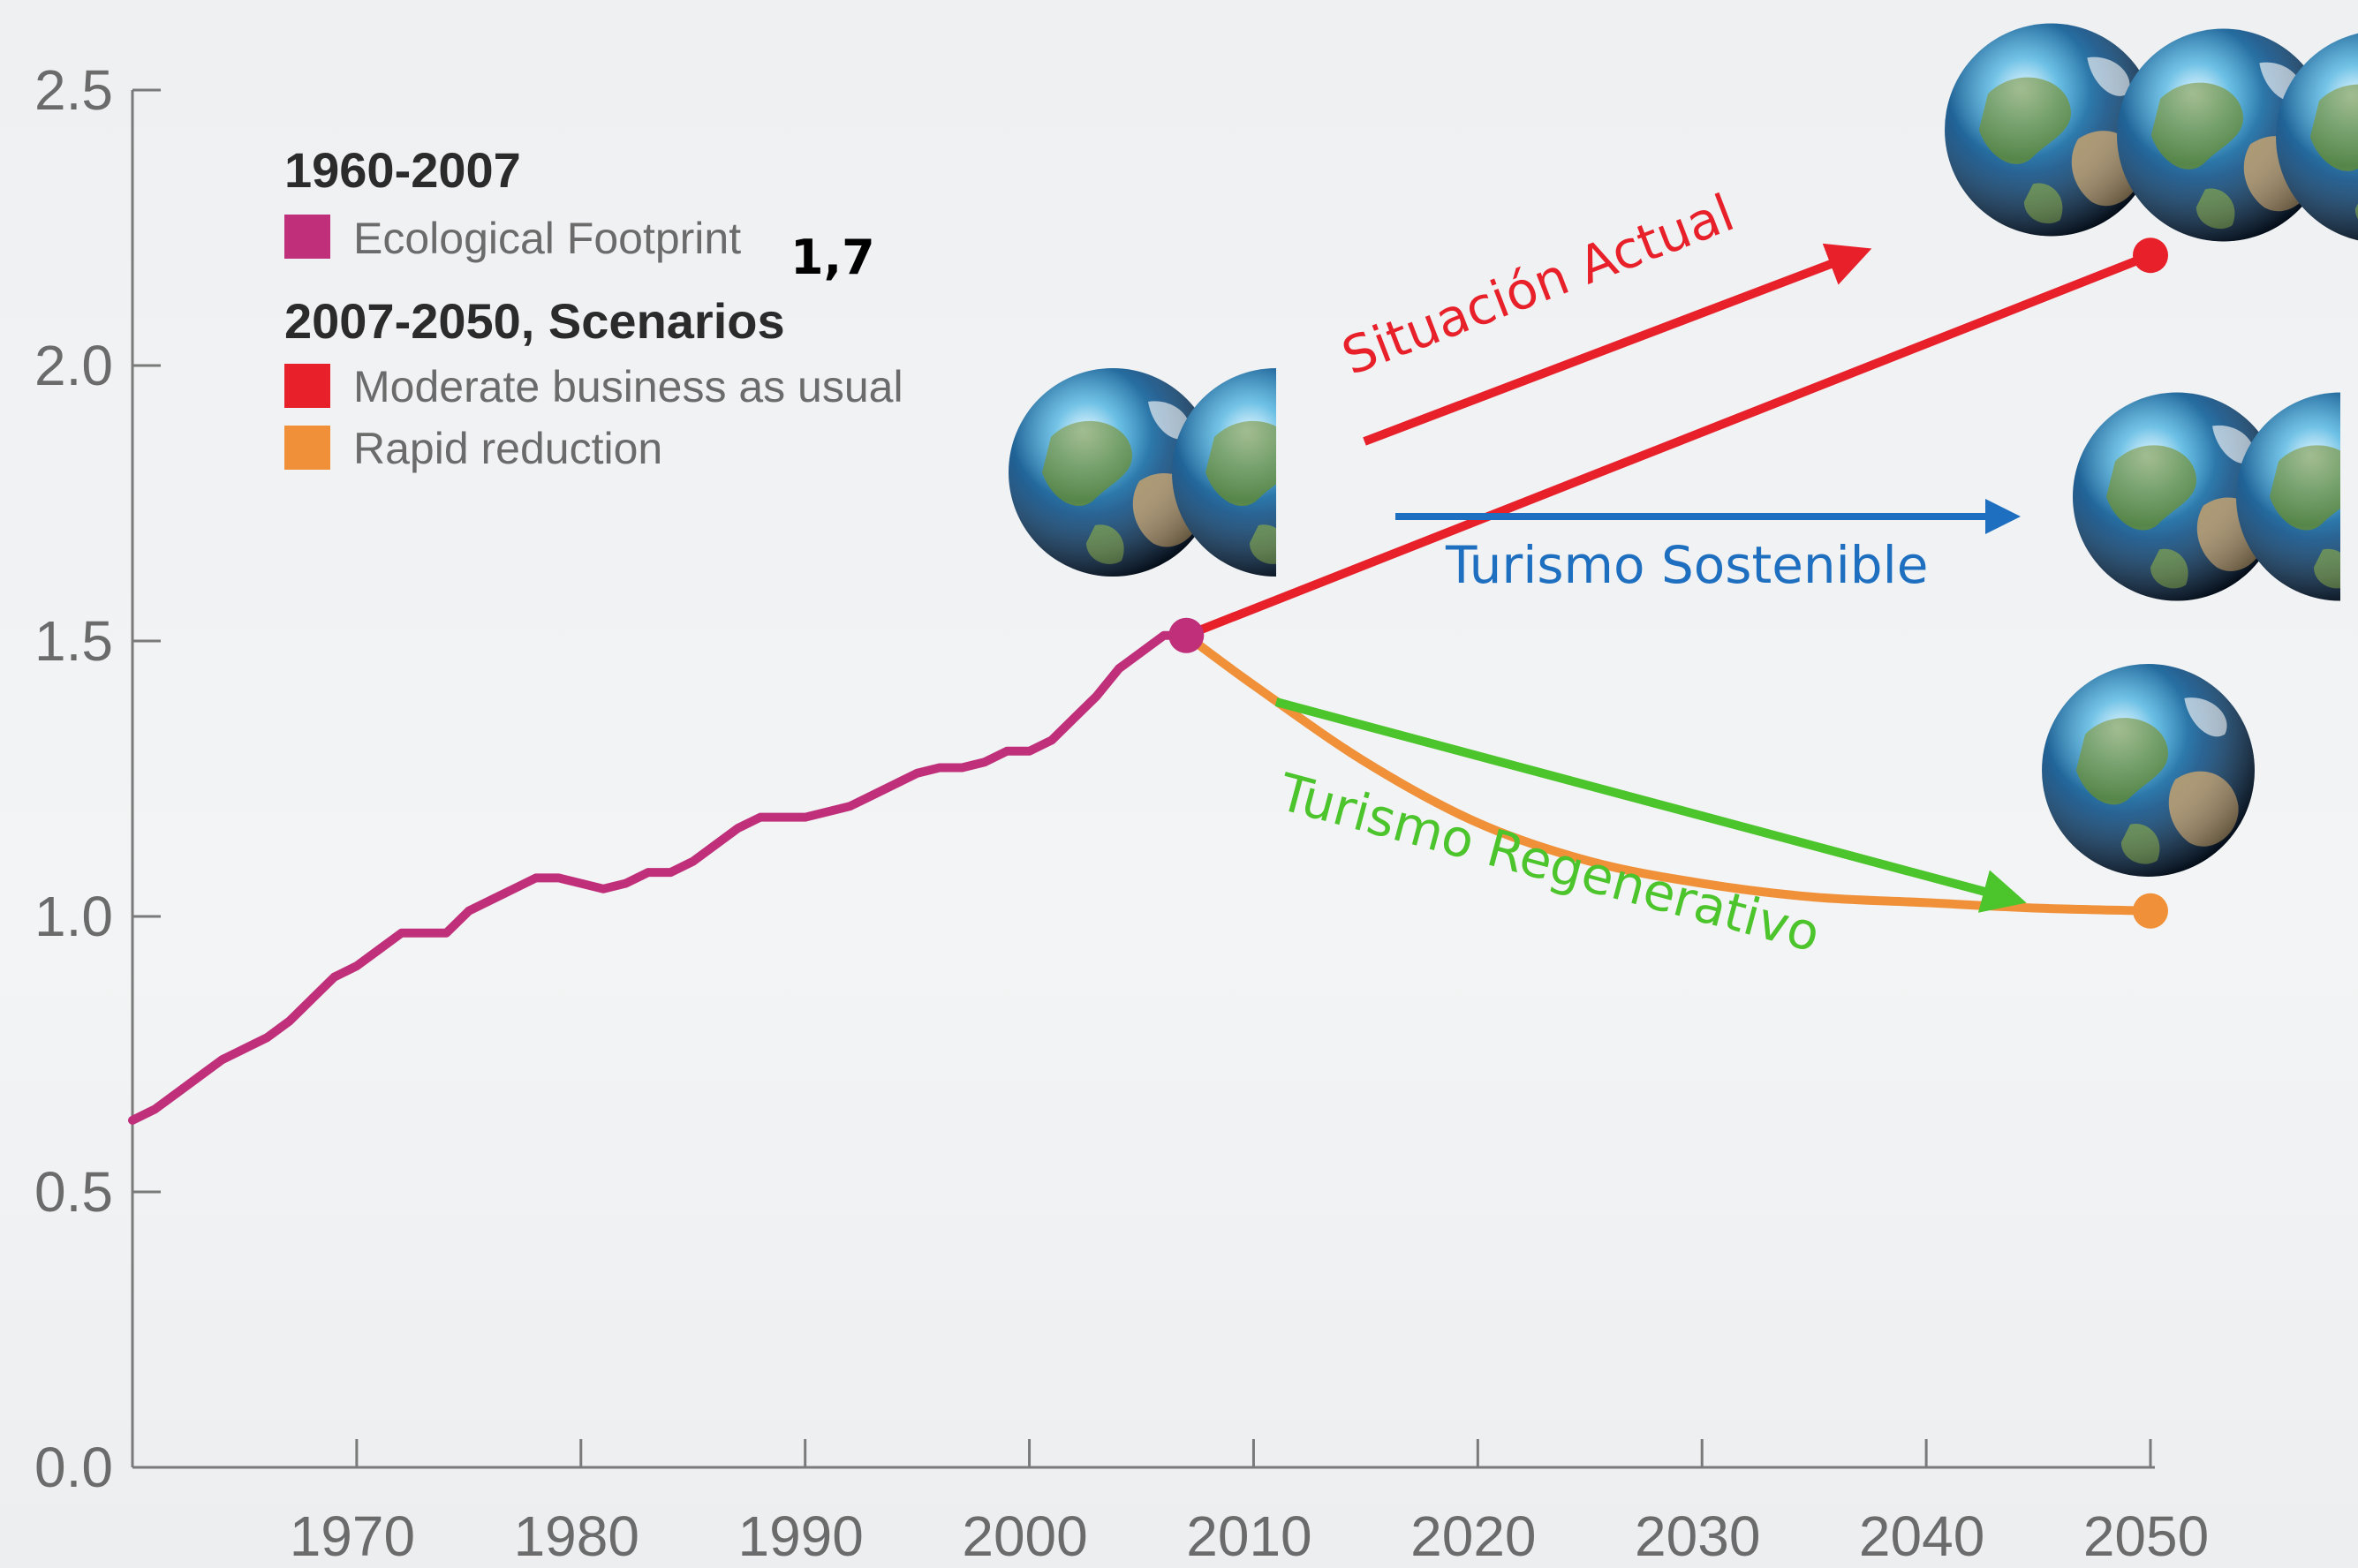  What do you see at coordinates (73, 641) in the screenshot?
I see `y-tick-label: 1.5` at bounding box center [73, 641].